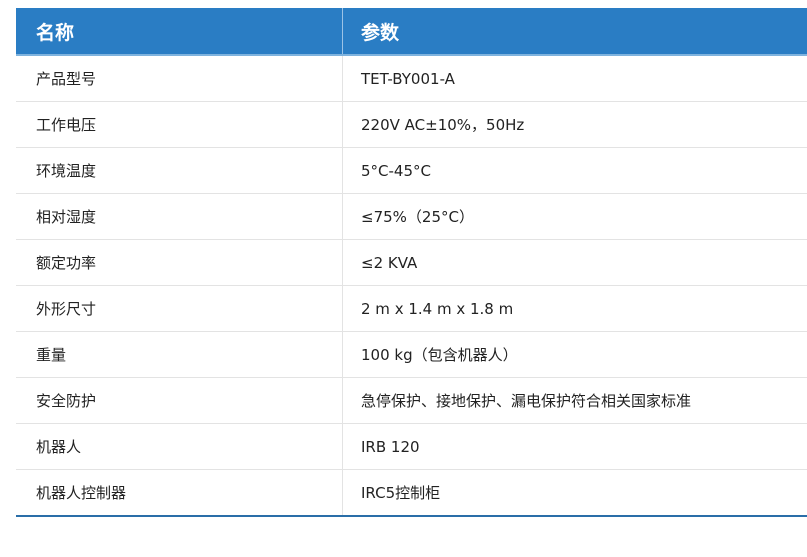 The width and height of the screenshot is (807, 557). I want to click on table-row: 工作电压 220V AC±10%，50Hz, so click(411, 124).